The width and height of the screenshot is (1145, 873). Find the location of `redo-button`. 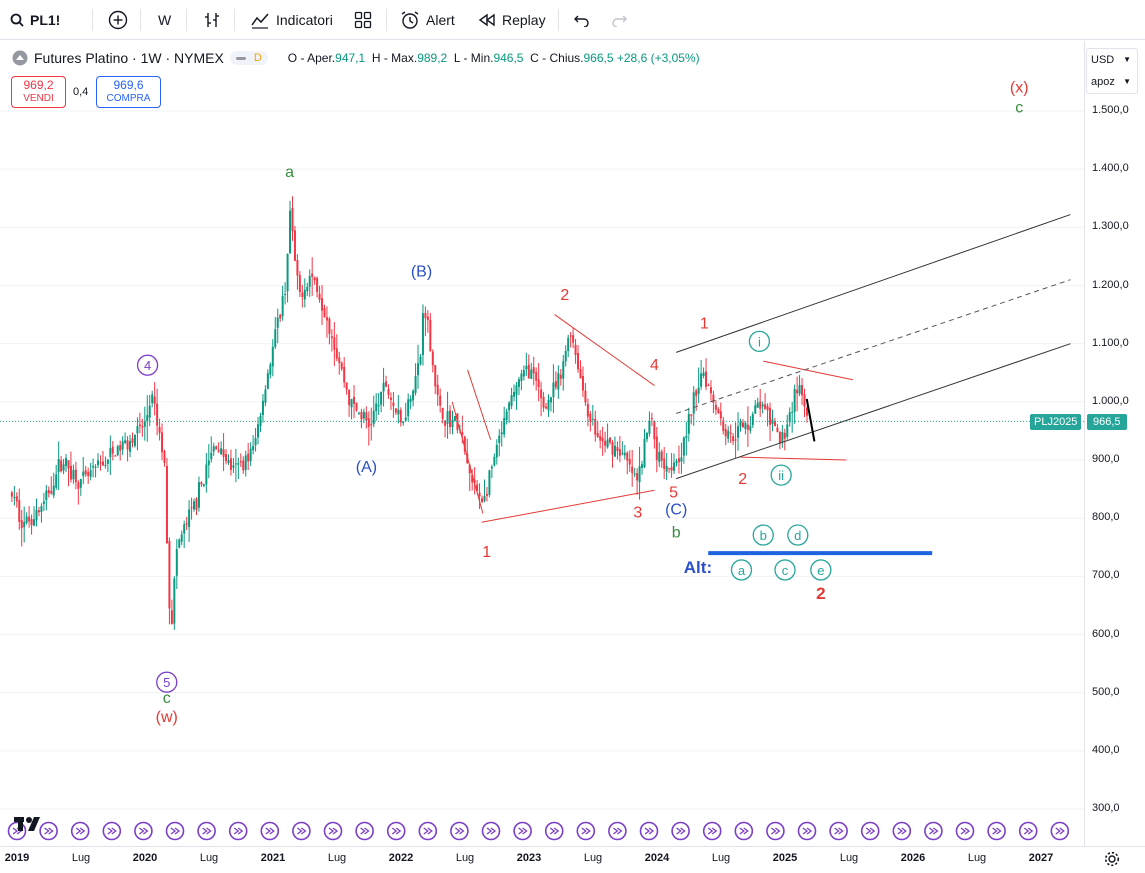

redo-button is located at coordinates (619, 20).